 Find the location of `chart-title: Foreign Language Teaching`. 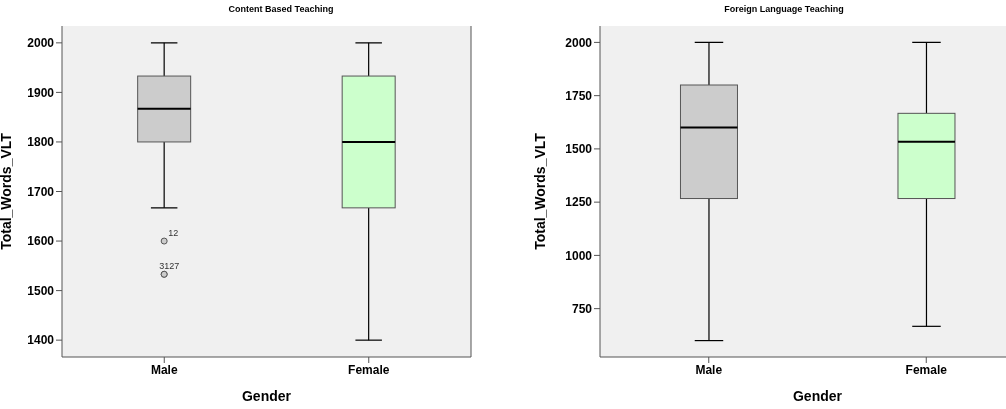

chart-title: Foreign Language Teaching is located at coordinates (784, 9).